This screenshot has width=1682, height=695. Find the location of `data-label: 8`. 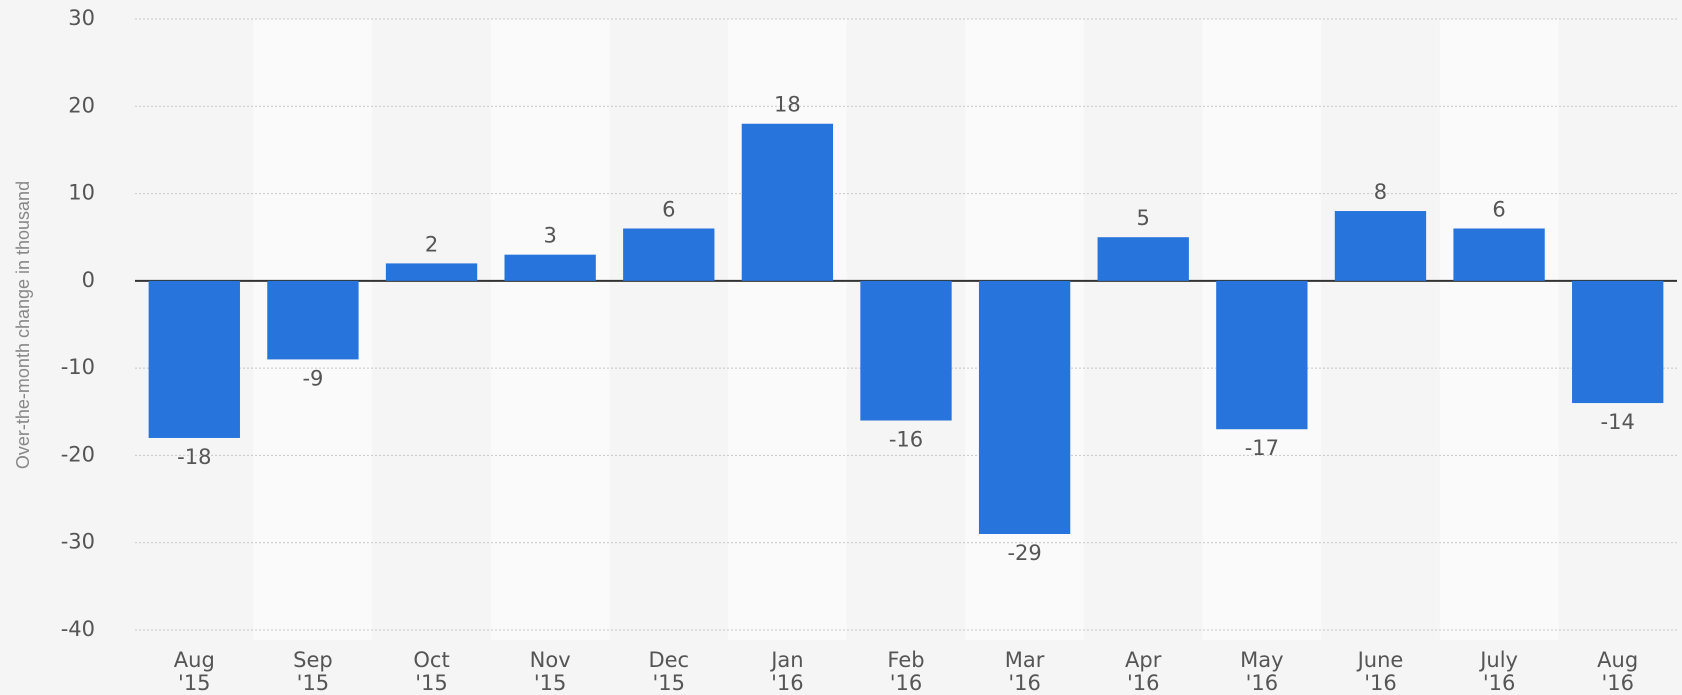

data-label: 8 is located at coordinates (1380, 192).